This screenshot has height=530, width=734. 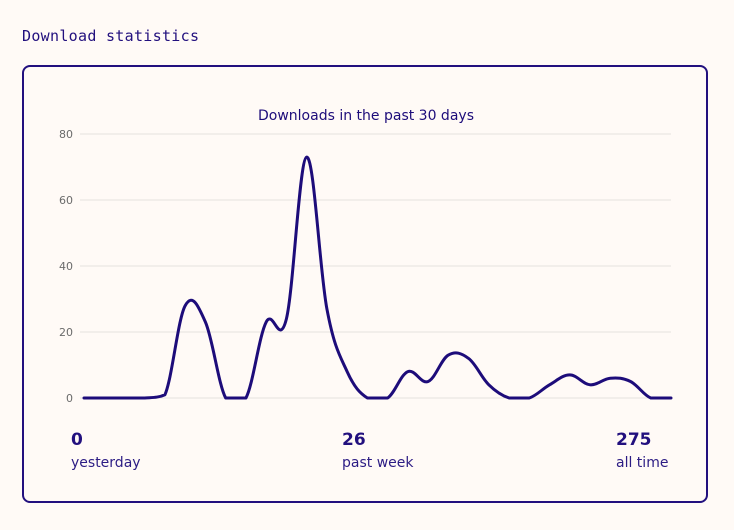 I want to click on stat-yesterday: 0 yesterday, so click(x=106, y=451).